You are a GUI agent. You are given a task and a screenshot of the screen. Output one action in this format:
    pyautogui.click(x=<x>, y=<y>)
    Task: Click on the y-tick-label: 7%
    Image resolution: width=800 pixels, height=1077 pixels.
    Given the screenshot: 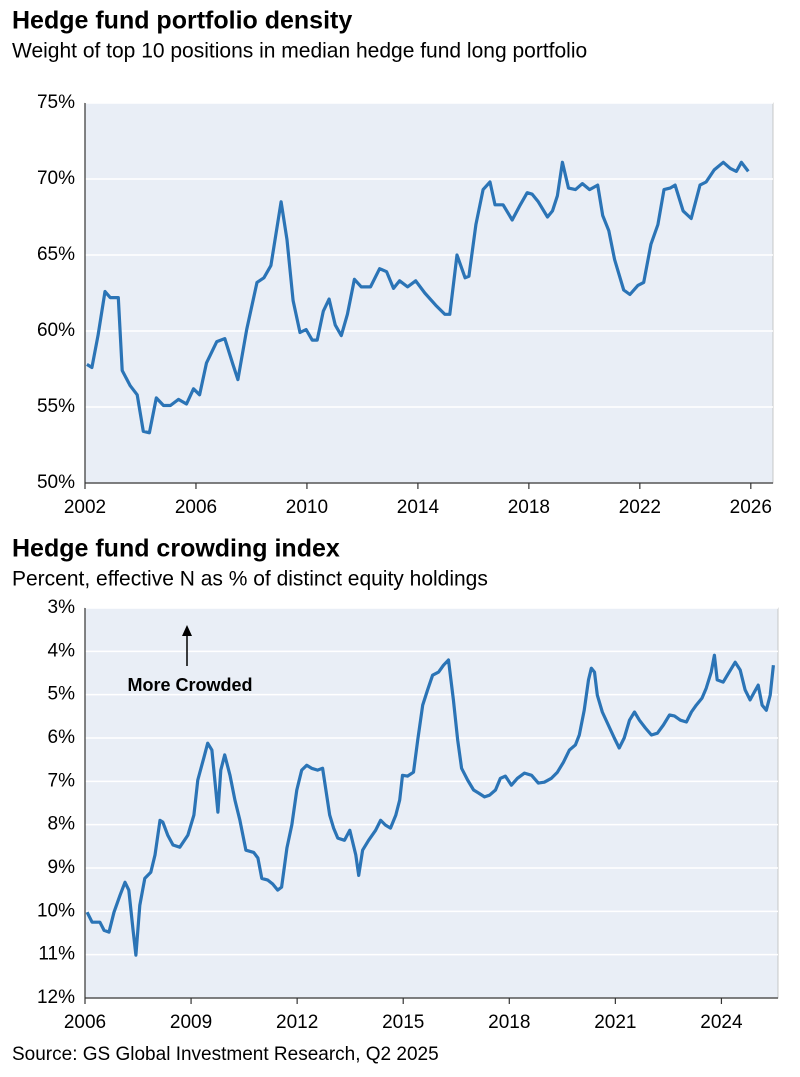 What is the action you would take?
    pyautogui.click(x=62, y=780)
    